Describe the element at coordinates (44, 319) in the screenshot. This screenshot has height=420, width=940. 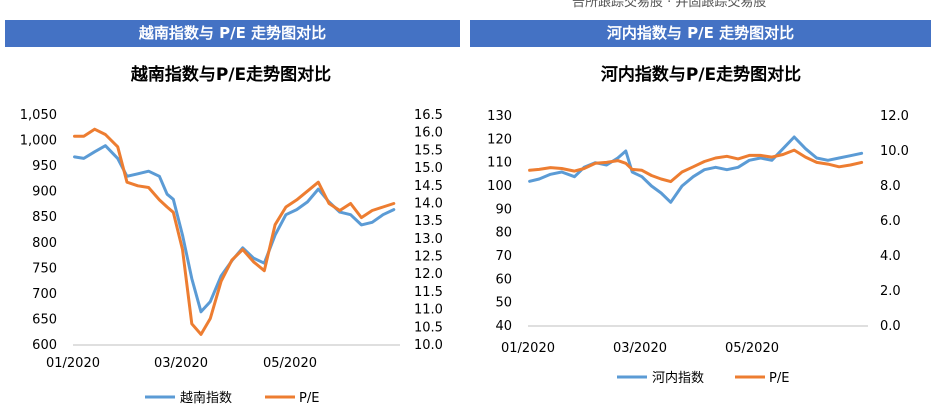
I see `left-y-tick-label: 650` at that location.